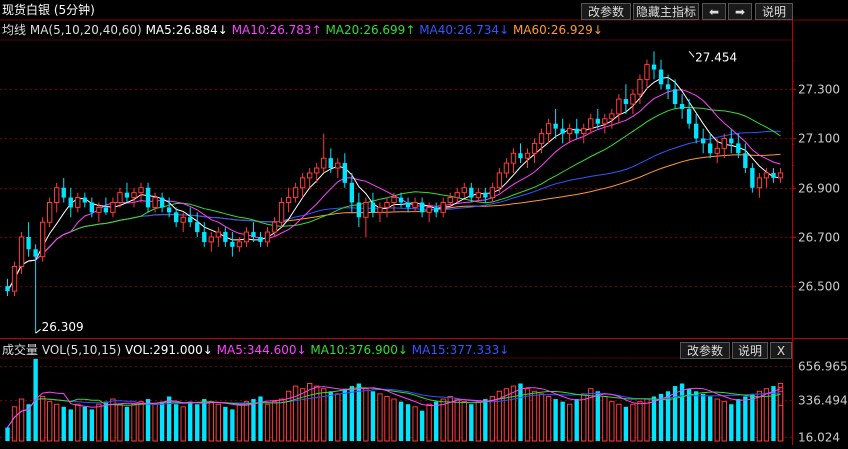  Describe the element at coordinates (705, 350) in the screenshot. I see `vol-change-params-button: 改参数` at that location.